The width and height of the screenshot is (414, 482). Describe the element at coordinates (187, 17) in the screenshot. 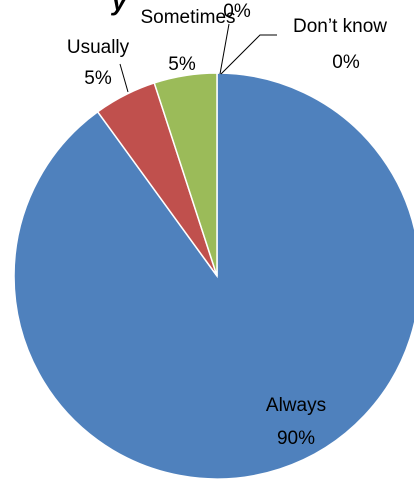

I see `slice-category-label: Sometimes` at that location.